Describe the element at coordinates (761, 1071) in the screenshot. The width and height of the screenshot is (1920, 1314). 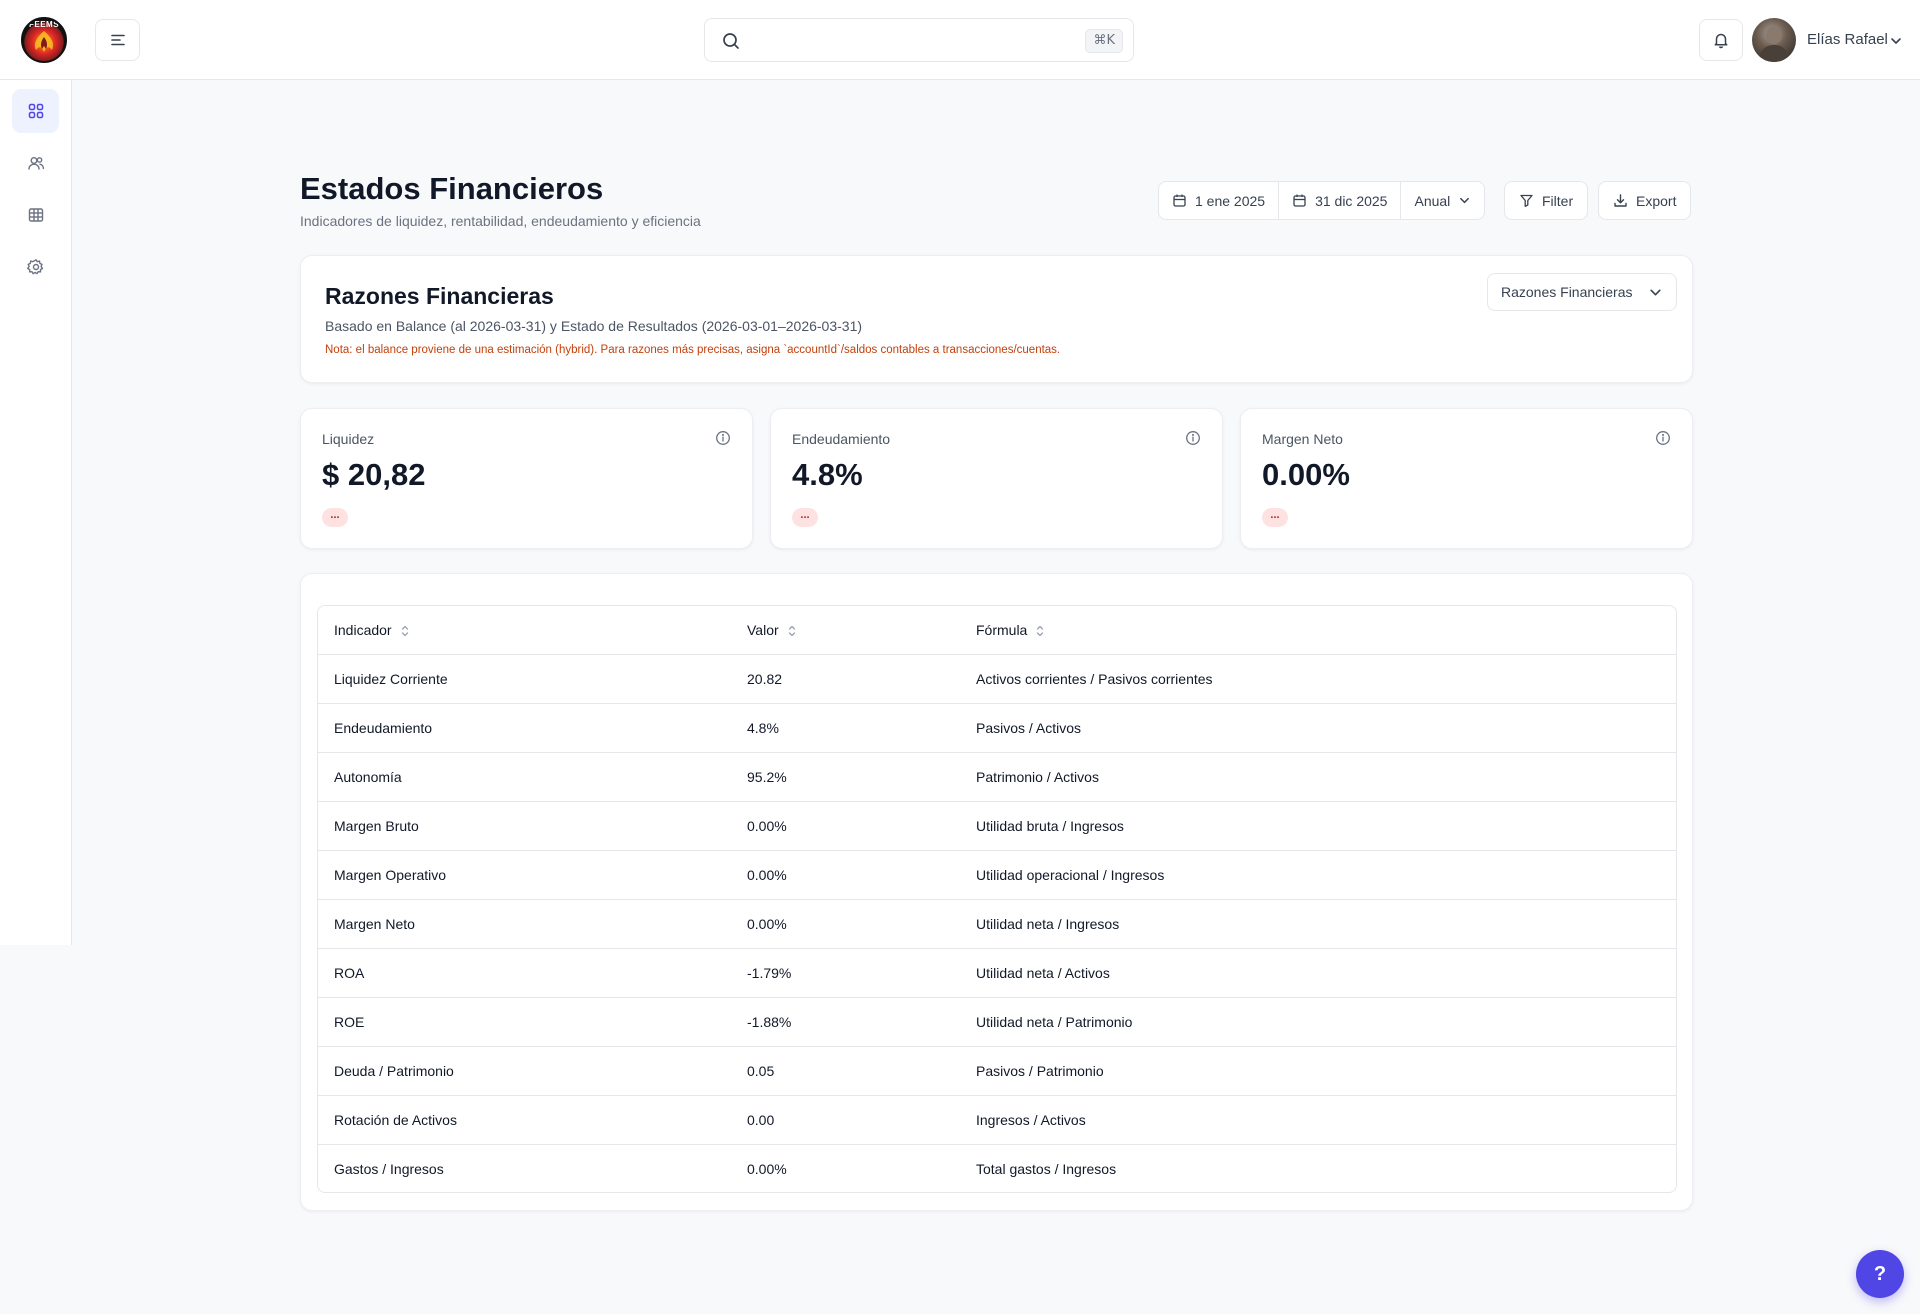
I see `cell-valor: 0.05` at that location.